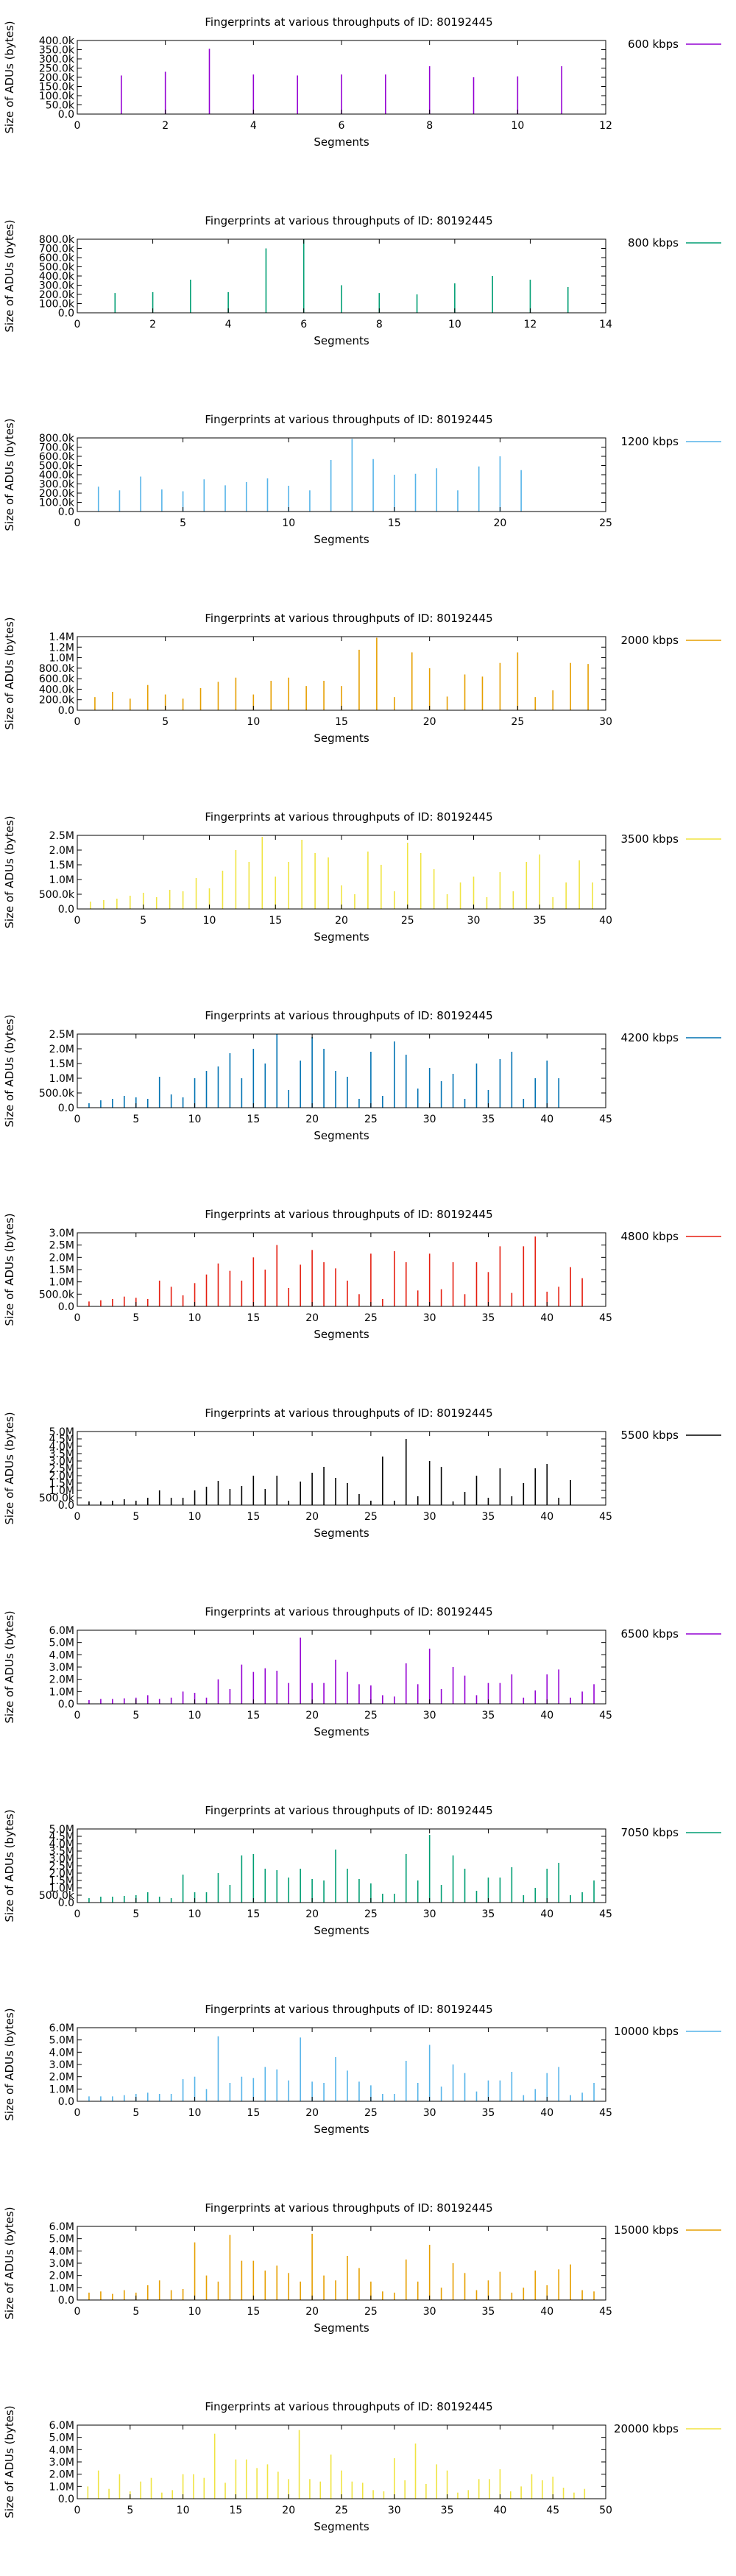  Describe the element at coordinates (57, 87) in the screenshot. I see `y-tick-label: 150.0k` at that location.